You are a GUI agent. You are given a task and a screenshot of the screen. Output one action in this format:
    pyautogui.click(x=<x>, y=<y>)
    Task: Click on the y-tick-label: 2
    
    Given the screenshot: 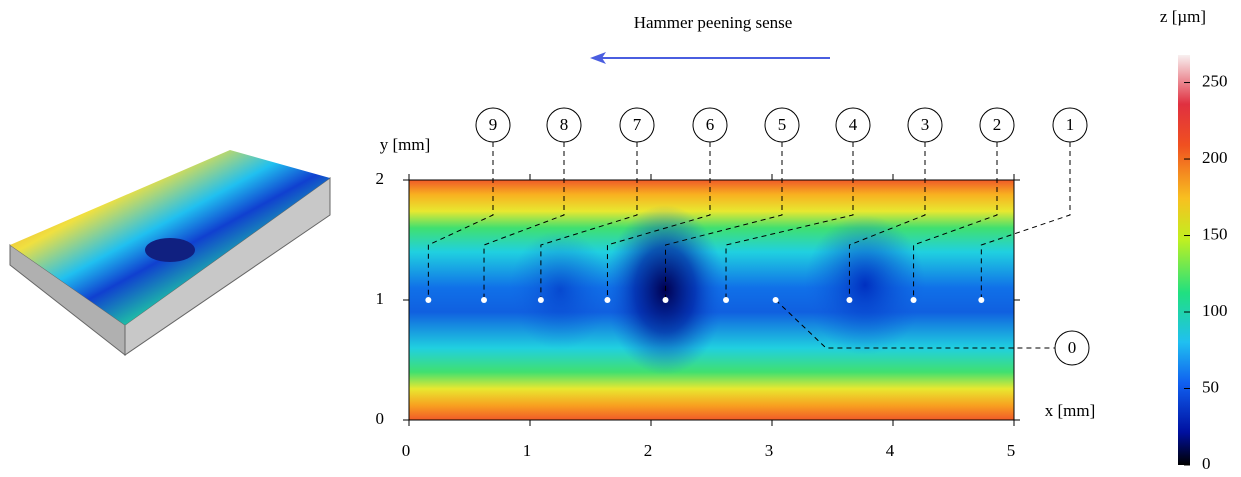 What is the action you would take?
    pyautogui.click(x=380, y=178)
    